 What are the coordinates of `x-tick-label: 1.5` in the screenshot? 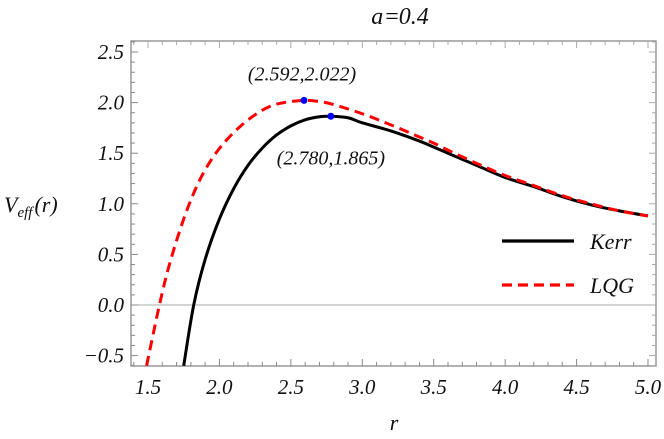 It's located at (148, 387).